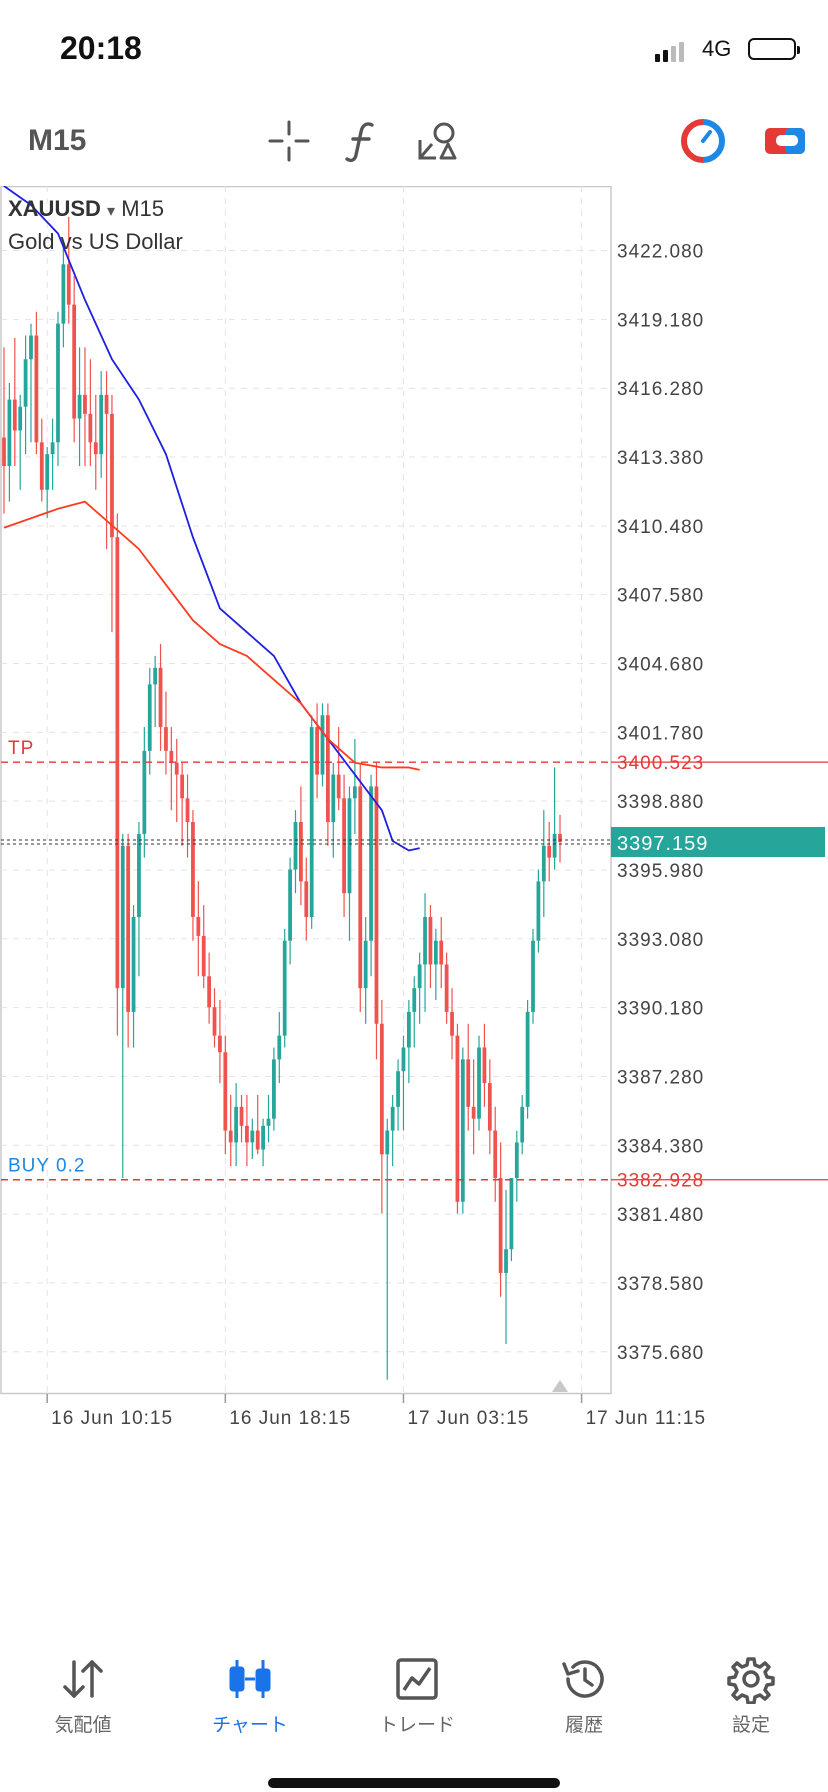 This screenshot has height=1792, width=828. What do you see at coordinates (660, 1077) in the screenshot?
I see `y-tick-label: 3387.280` at bounding box center [660, 1077].